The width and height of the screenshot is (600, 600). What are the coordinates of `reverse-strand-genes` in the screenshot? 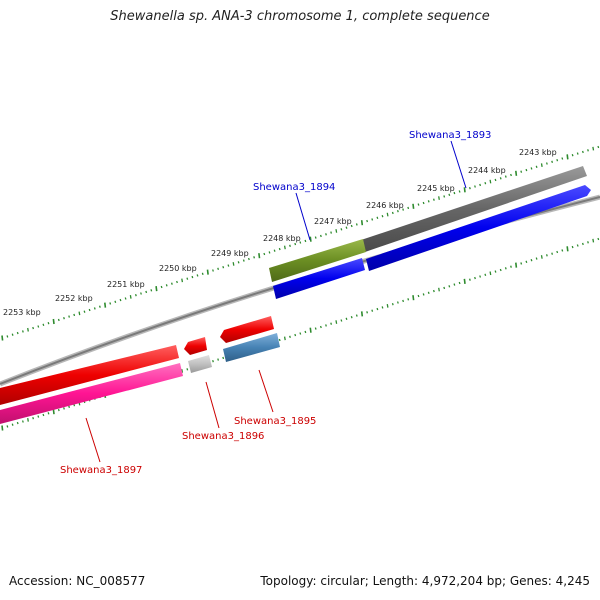 It's located at (140, 370).